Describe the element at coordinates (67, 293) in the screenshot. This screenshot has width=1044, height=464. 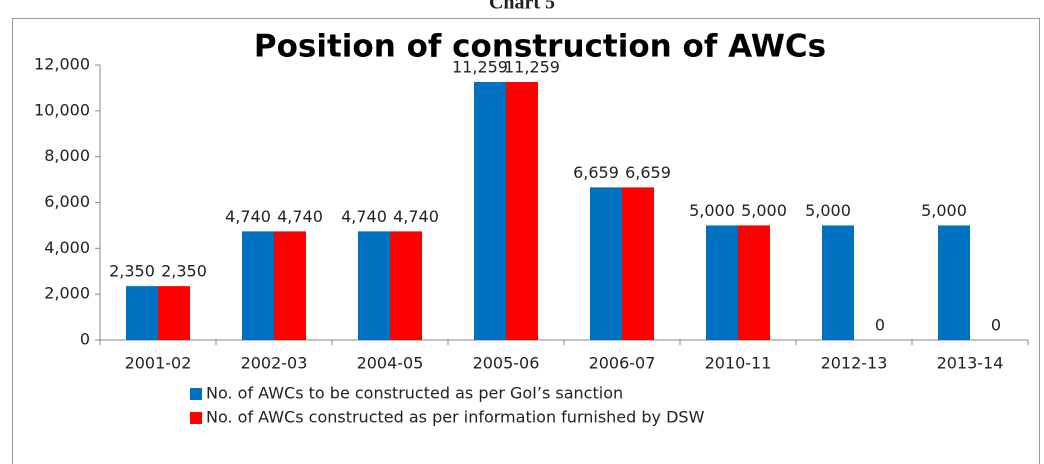
I see `y-tick-label: 2,000` at that location.